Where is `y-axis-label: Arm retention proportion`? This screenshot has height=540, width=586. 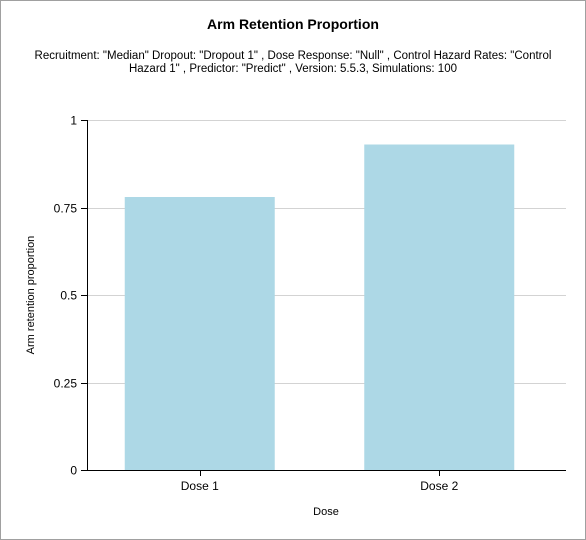 y-axis-label: Arm retention proportion is located at coordinates (31, 295).